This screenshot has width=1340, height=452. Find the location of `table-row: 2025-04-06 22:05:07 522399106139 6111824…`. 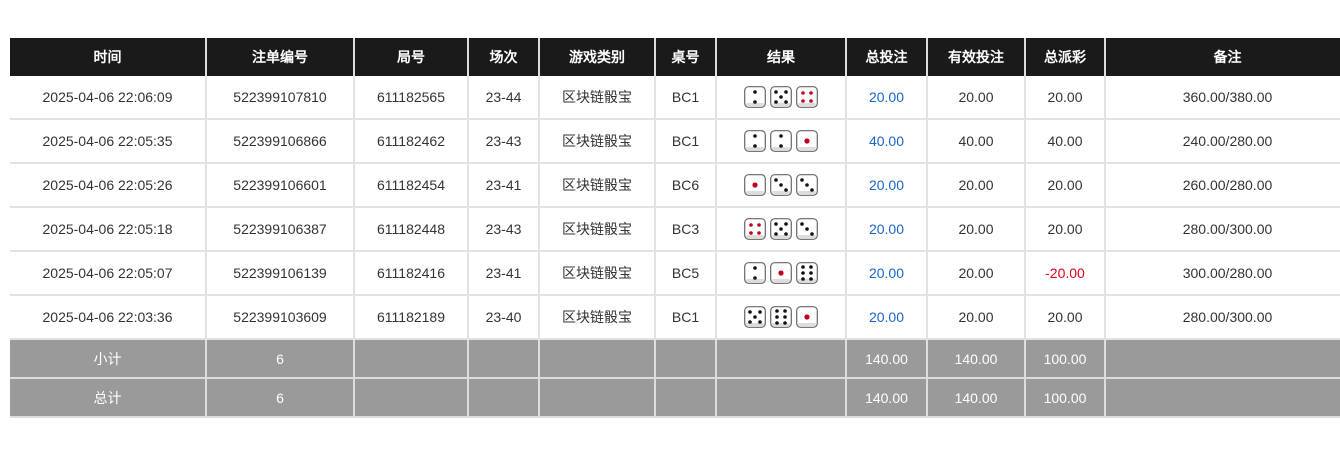

table-row: 2025-04-06 22:05:07 522399106139 6111824… is located at coordinates (675, 273).